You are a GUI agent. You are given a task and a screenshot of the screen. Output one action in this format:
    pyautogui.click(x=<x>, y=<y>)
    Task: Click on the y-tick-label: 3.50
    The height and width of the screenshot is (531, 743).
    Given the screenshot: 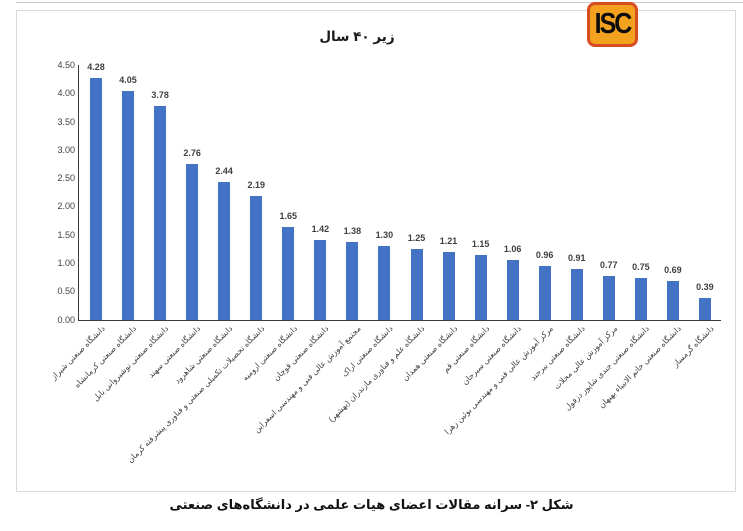 What is the action you would take?
    pyautogui.click(x=66, y=121)
    